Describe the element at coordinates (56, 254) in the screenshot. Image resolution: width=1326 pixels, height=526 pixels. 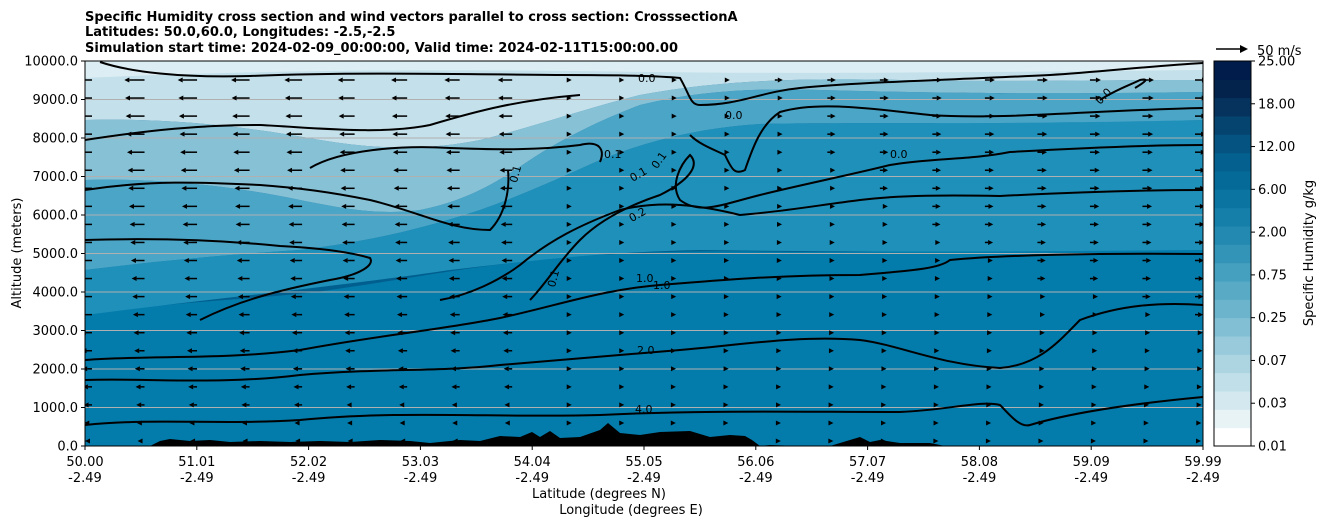
I see `y-tick-label: 5000.0` at that location.